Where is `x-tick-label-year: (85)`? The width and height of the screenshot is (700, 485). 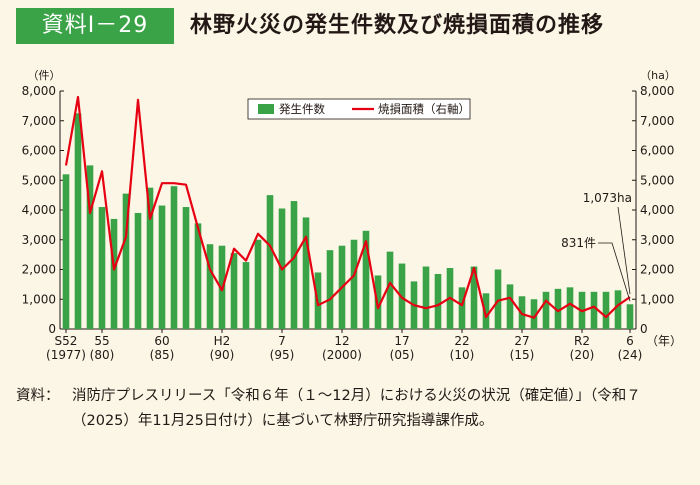 x-tick-label-year: (85) is located at coordinates (162, 355).